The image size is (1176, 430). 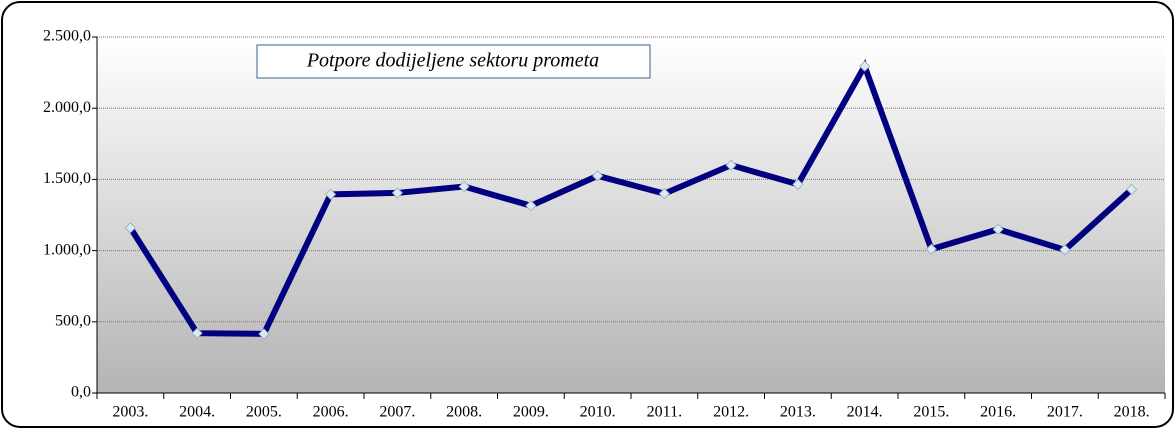 What do you see at coordinates (331, 412) in the screenshot?
I see `x-tick-label: 2006.` at bounding box center [331, 412].